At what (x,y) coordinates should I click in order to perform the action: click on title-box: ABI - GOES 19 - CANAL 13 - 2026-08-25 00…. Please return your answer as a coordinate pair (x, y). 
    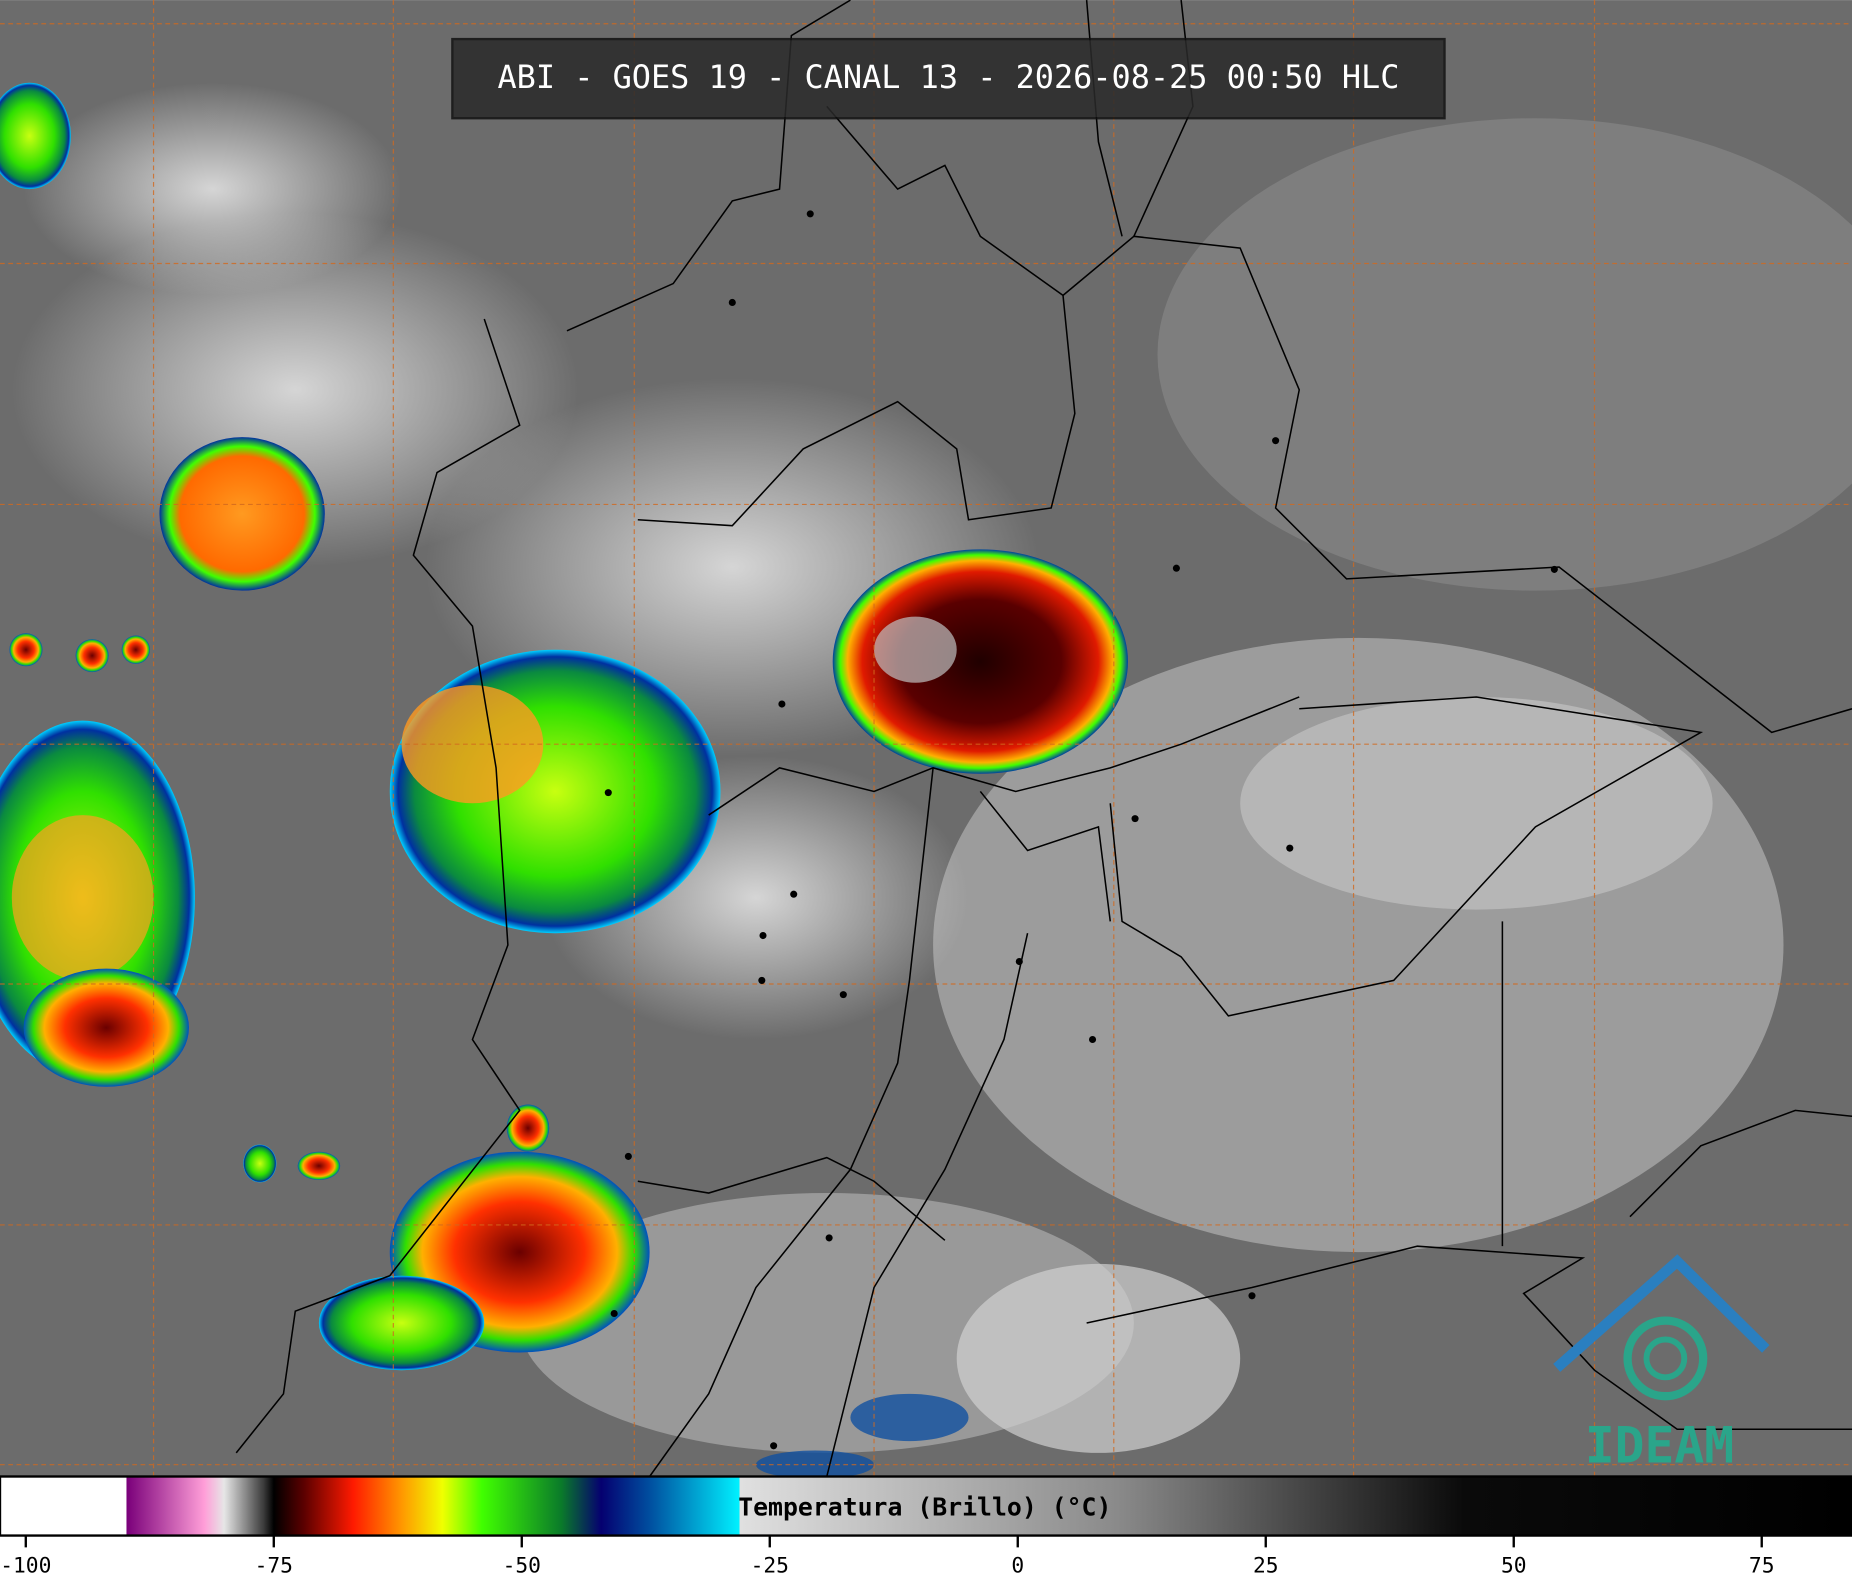
    Looking at the image, I should click on (948, 78).